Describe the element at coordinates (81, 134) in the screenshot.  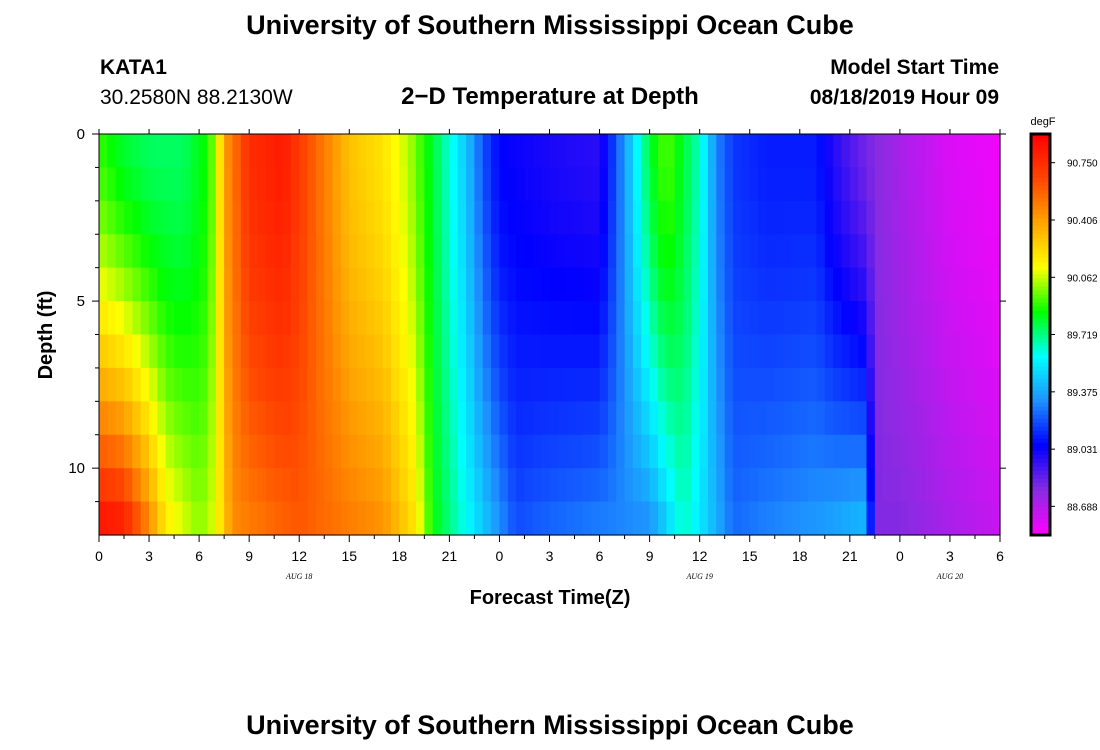
I see `y-tick-label: 0` at that location.